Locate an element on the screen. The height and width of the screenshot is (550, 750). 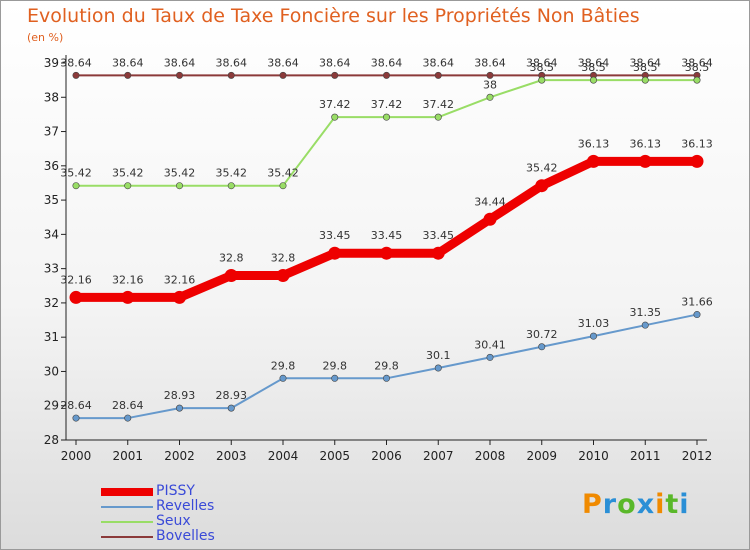
data-label-pissy: 36.13 is located at coordinates (594, 143).